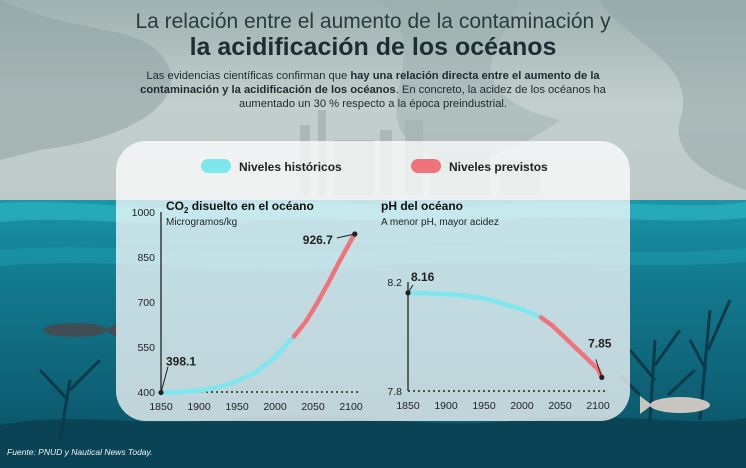 This screenshot has height=468, width=746. Describe the element at coordinates (186, 210) in the screenshot. I see `co2-title-subscript: 2` at that location.